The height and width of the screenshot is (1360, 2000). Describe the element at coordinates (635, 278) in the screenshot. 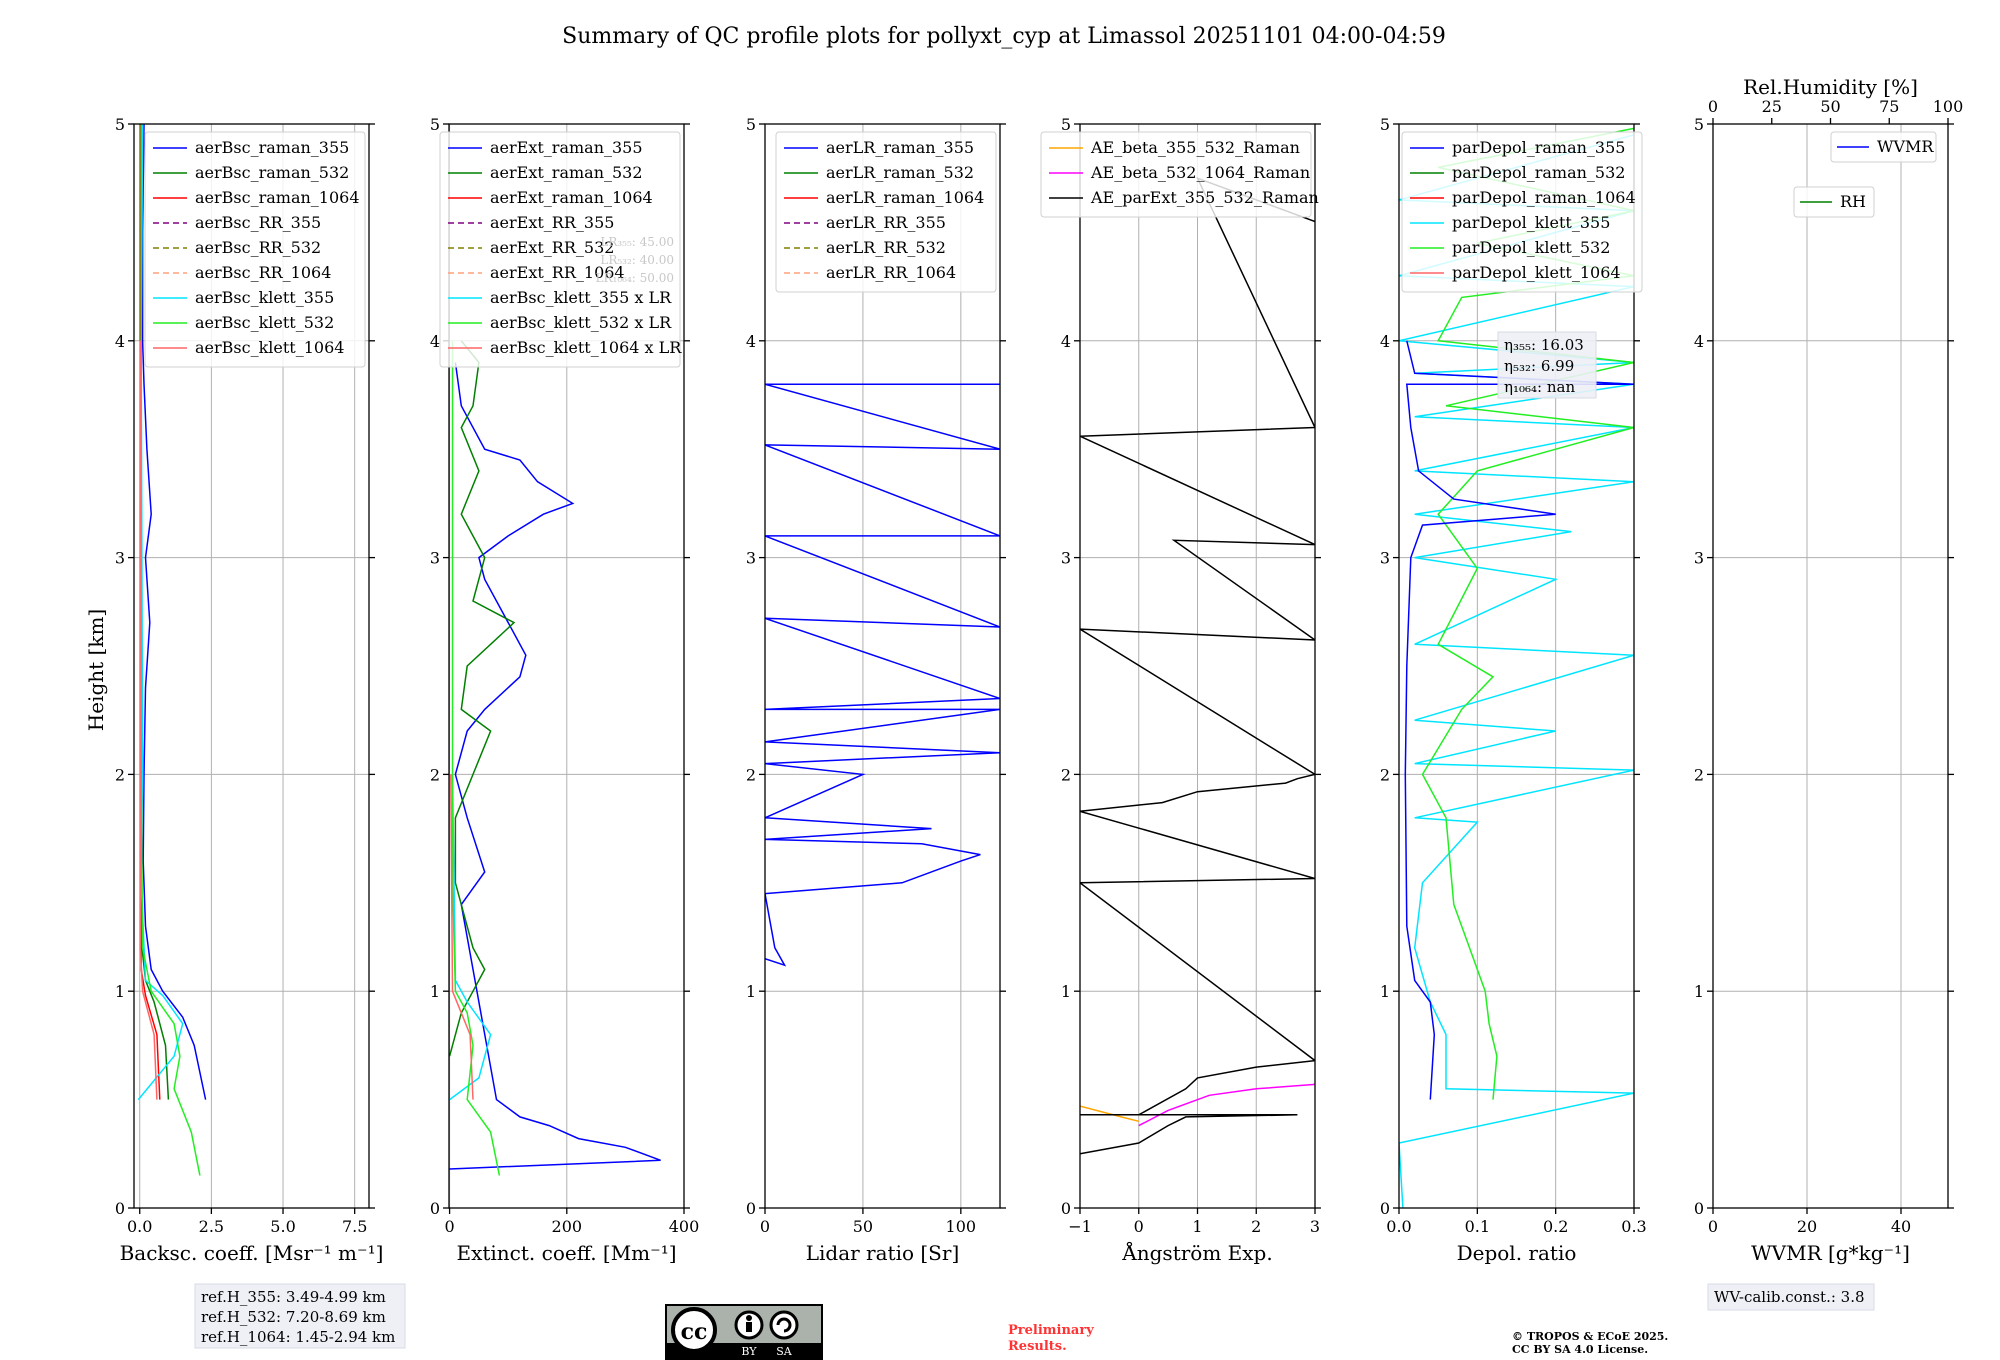

I see `lr-annotation-2: LR₁₀₆₄: 50.00` at that location.